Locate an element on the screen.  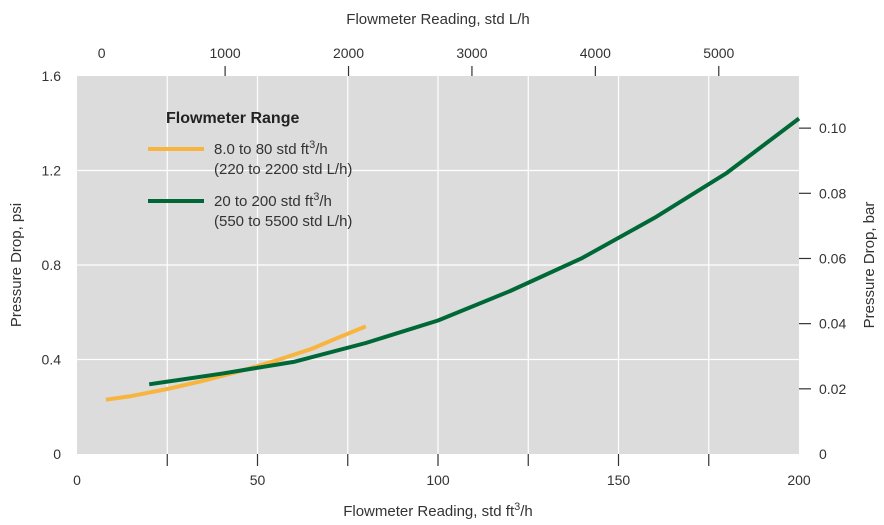
bottom-tick-label: 0 is located at coordinates (77, 480).